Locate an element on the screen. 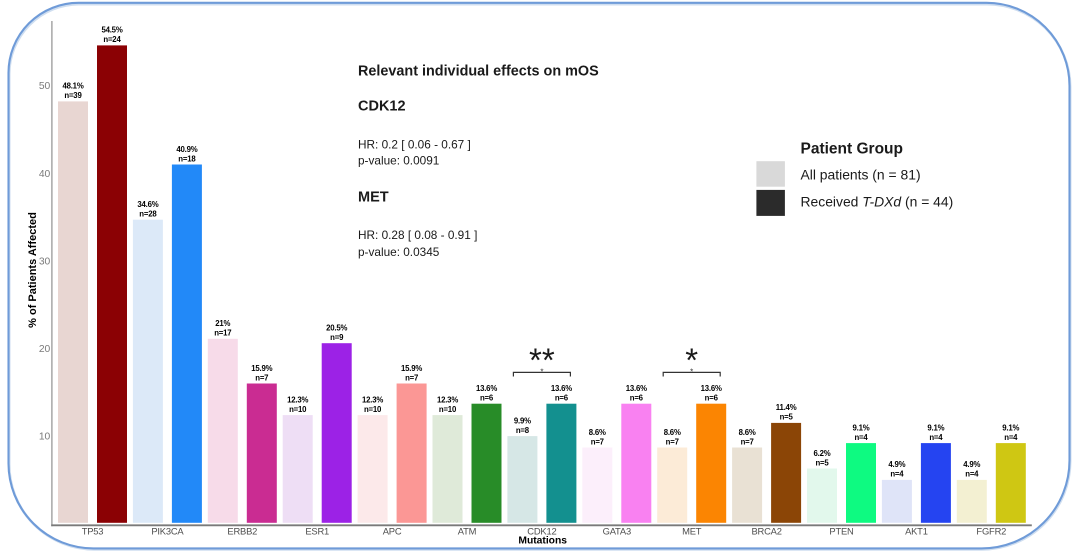 The height and width of the screenshot is (552, 1080). svg-text: All patients (n = 81) is located at coordinates (861, 175).